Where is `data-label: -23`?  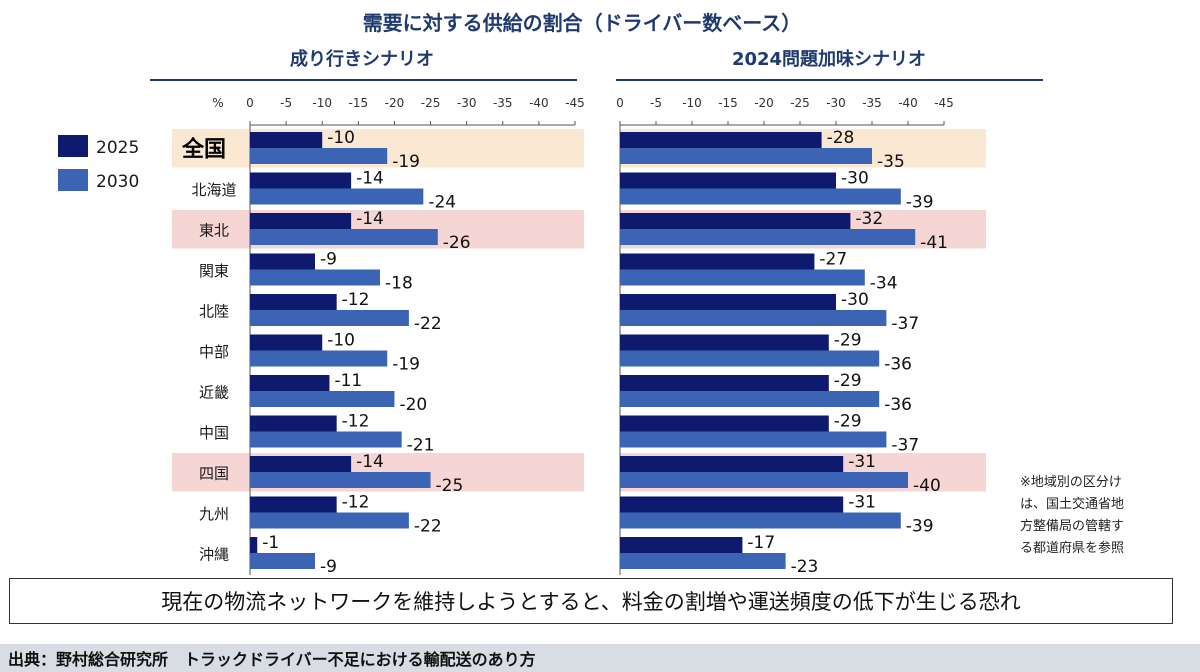
data-label: -23 is located at coordinates (805, 567).